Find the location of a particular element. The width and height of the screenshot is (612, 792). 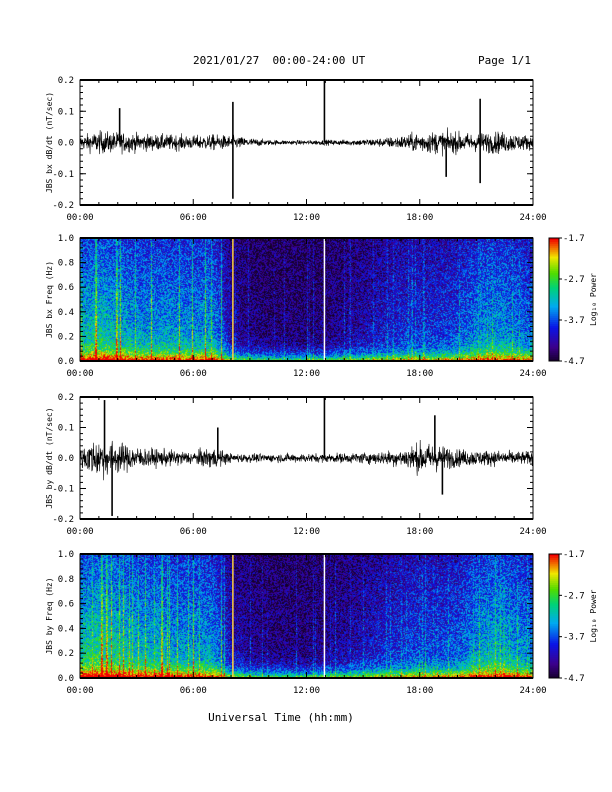

y-tick-label: -0.1 is located at coordinates (63, 175).